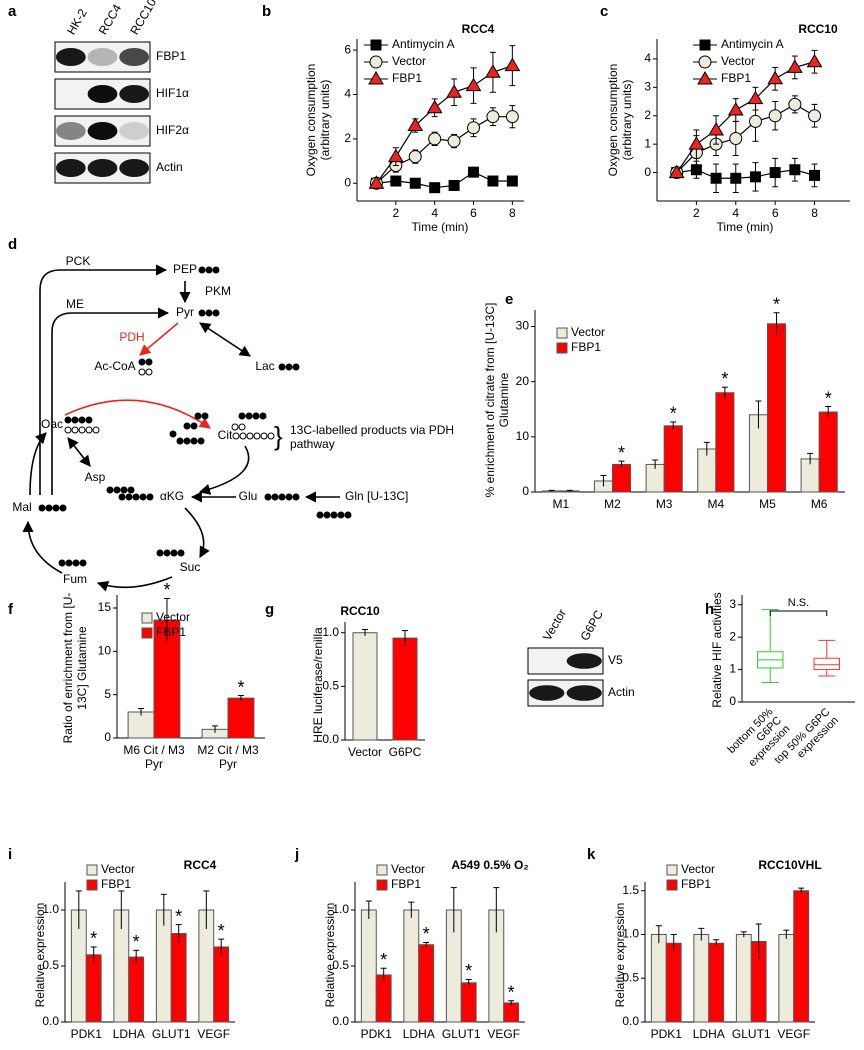 Image resolution: width=864 pixels, height=1050 pixels. What do you see at coordinates (509, 299) in the screenshot?
I see `panel-letter: e` at bounding box center [509, 299].